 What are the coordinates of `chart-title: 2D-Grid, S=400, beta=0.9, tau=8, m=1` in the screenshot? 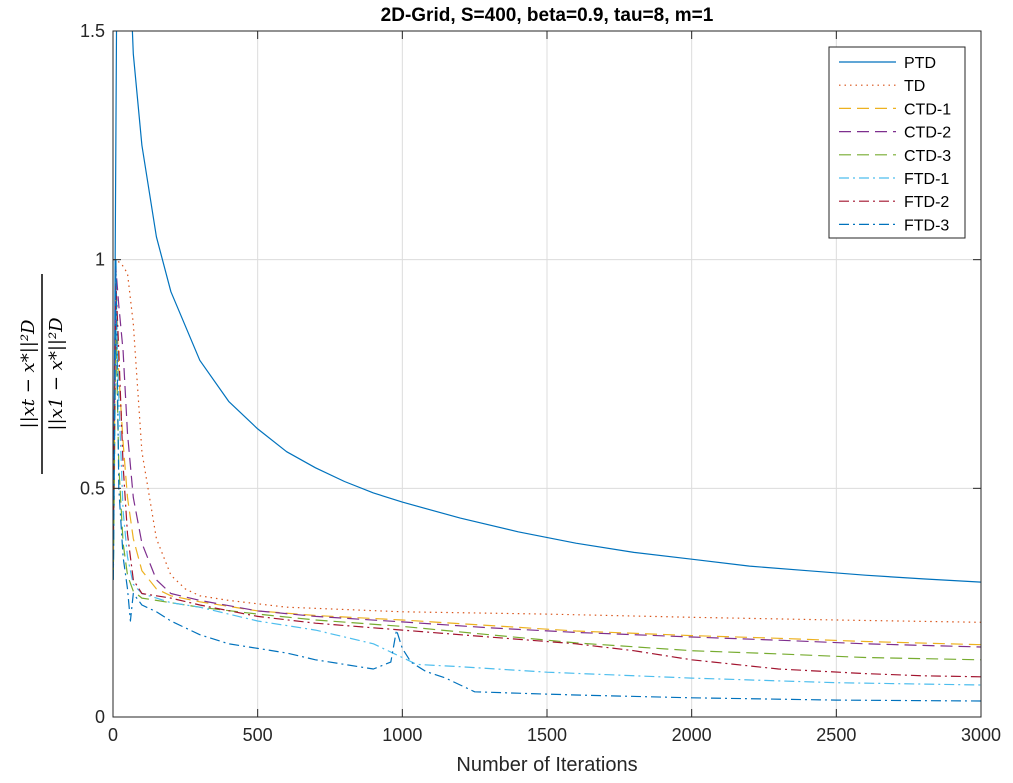 It's located at (547, 15).